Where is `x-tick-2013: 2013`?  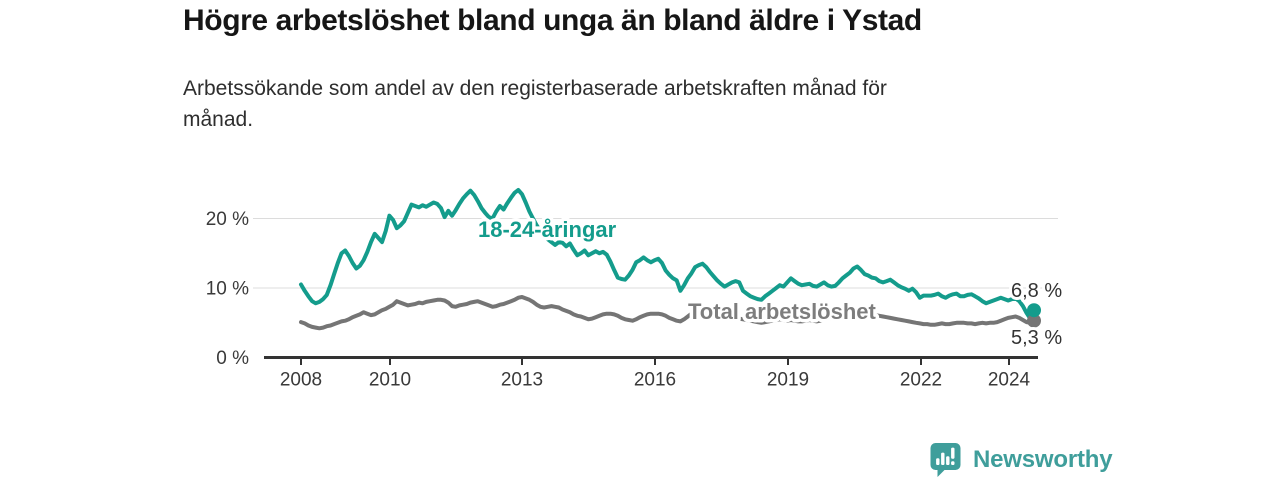 x-tick-2013: 2013 is located at coordinates (522, 380).